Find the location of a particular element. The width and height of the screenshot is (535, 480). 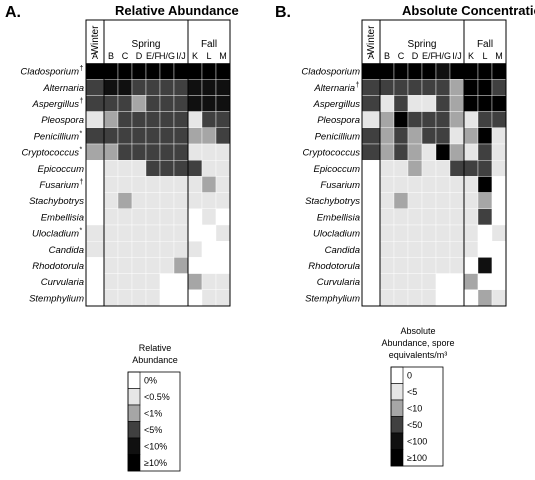

legend-entry: <100 is located at coordinates (417, 441).